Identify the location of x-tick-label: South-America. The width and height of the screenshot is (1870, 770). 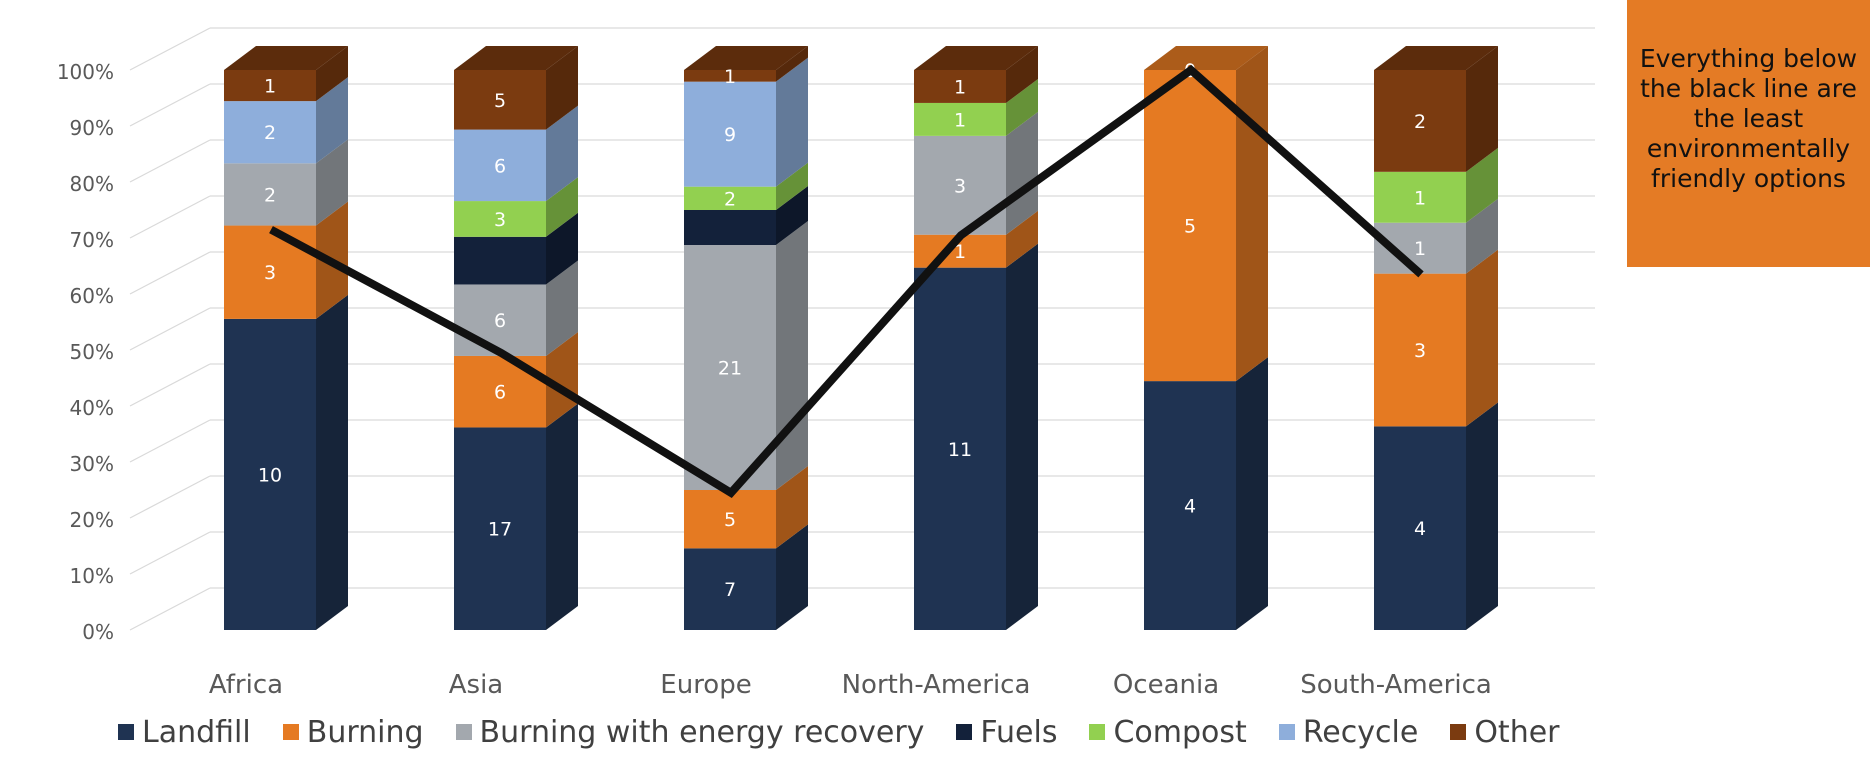
(1396, 685).